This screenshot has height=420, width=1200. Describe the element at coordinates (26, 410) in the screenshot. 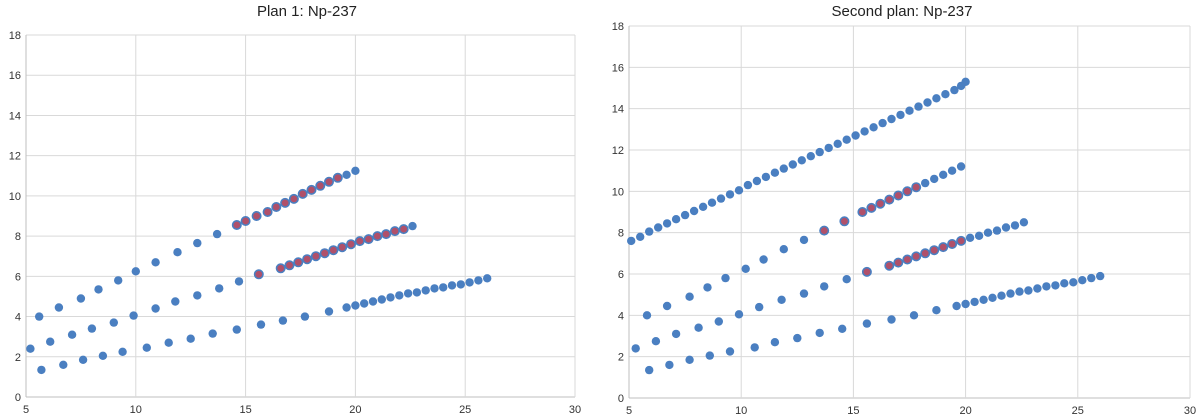

I see `x-tick-label: 5` at that location.